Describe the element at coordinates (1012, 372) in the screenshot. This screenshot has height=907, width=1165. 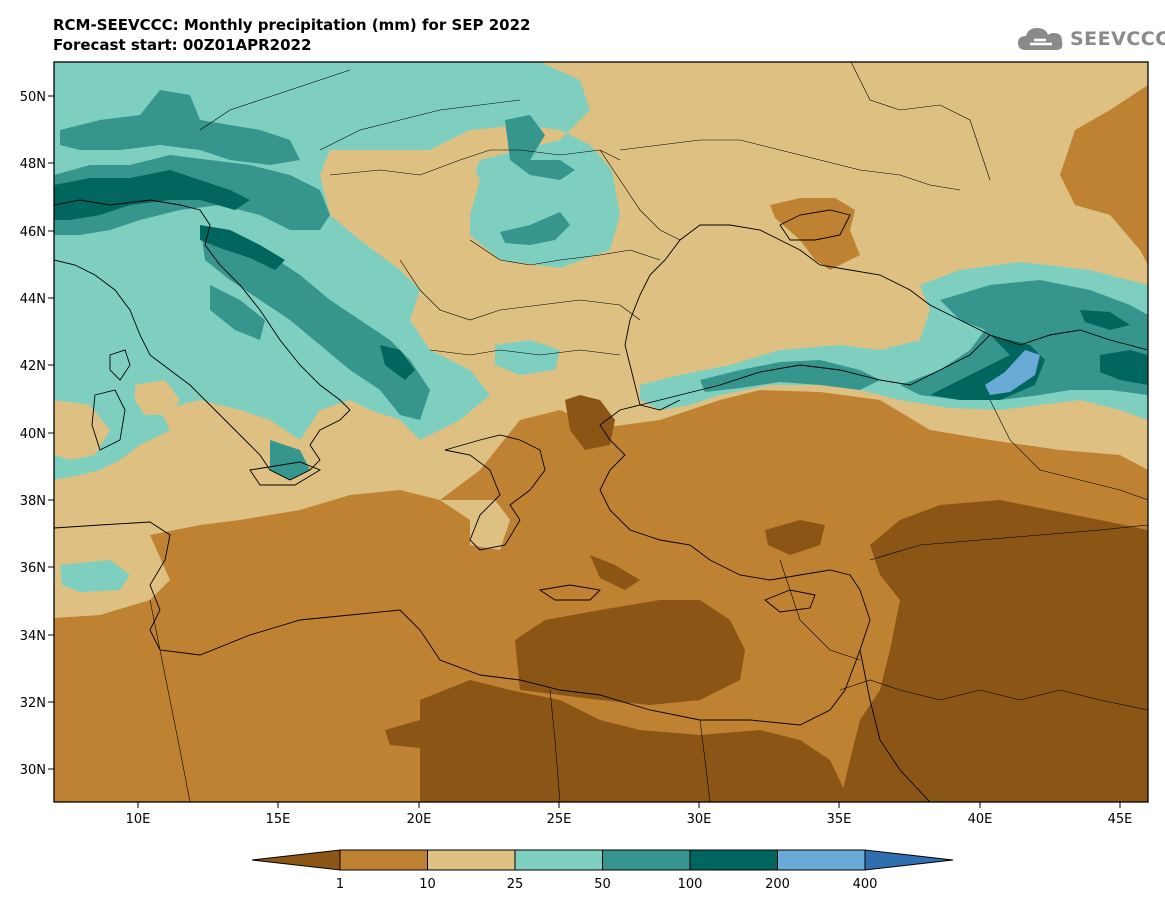
I see `field-200-400-turkey-ne` at that location.